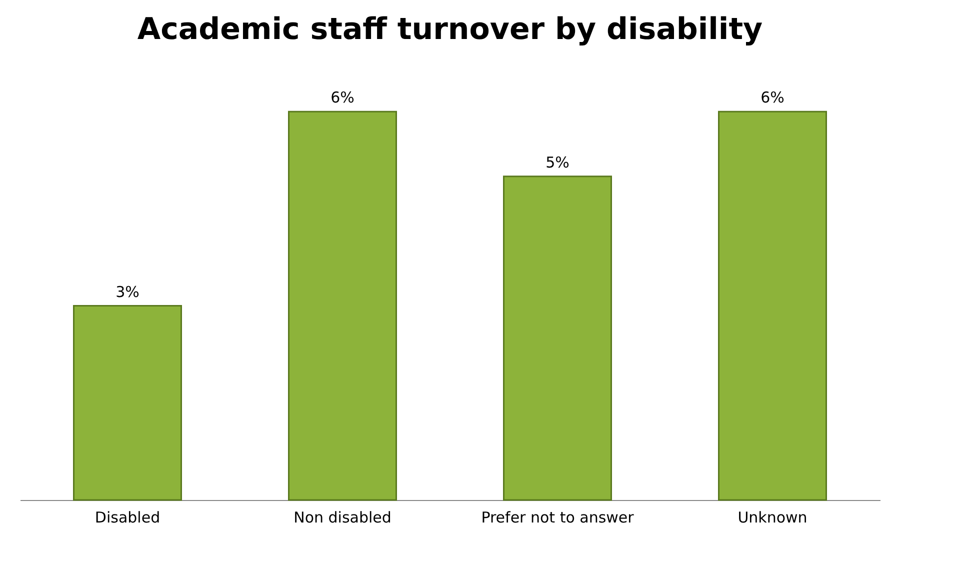  What do you see at coordinates (343, 517) in the screenshot?
I see `x-tick-label: Non disabled` at bounding box center [343, 517].